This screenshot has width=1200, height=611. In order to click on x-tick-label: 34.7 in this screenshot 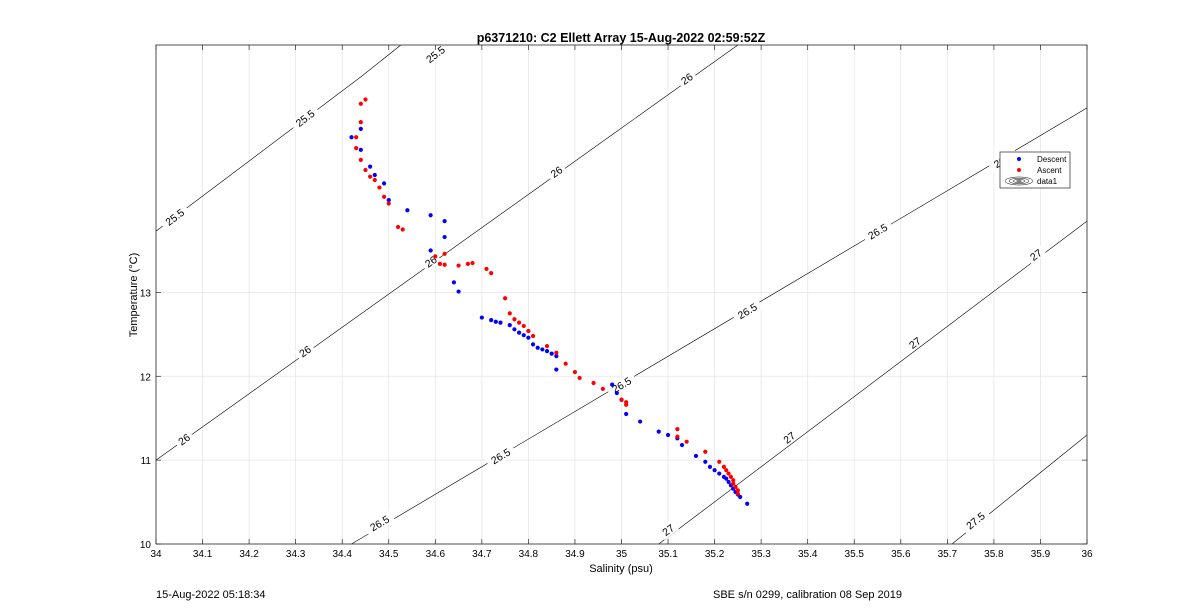, I will do `click(482, 554)`.